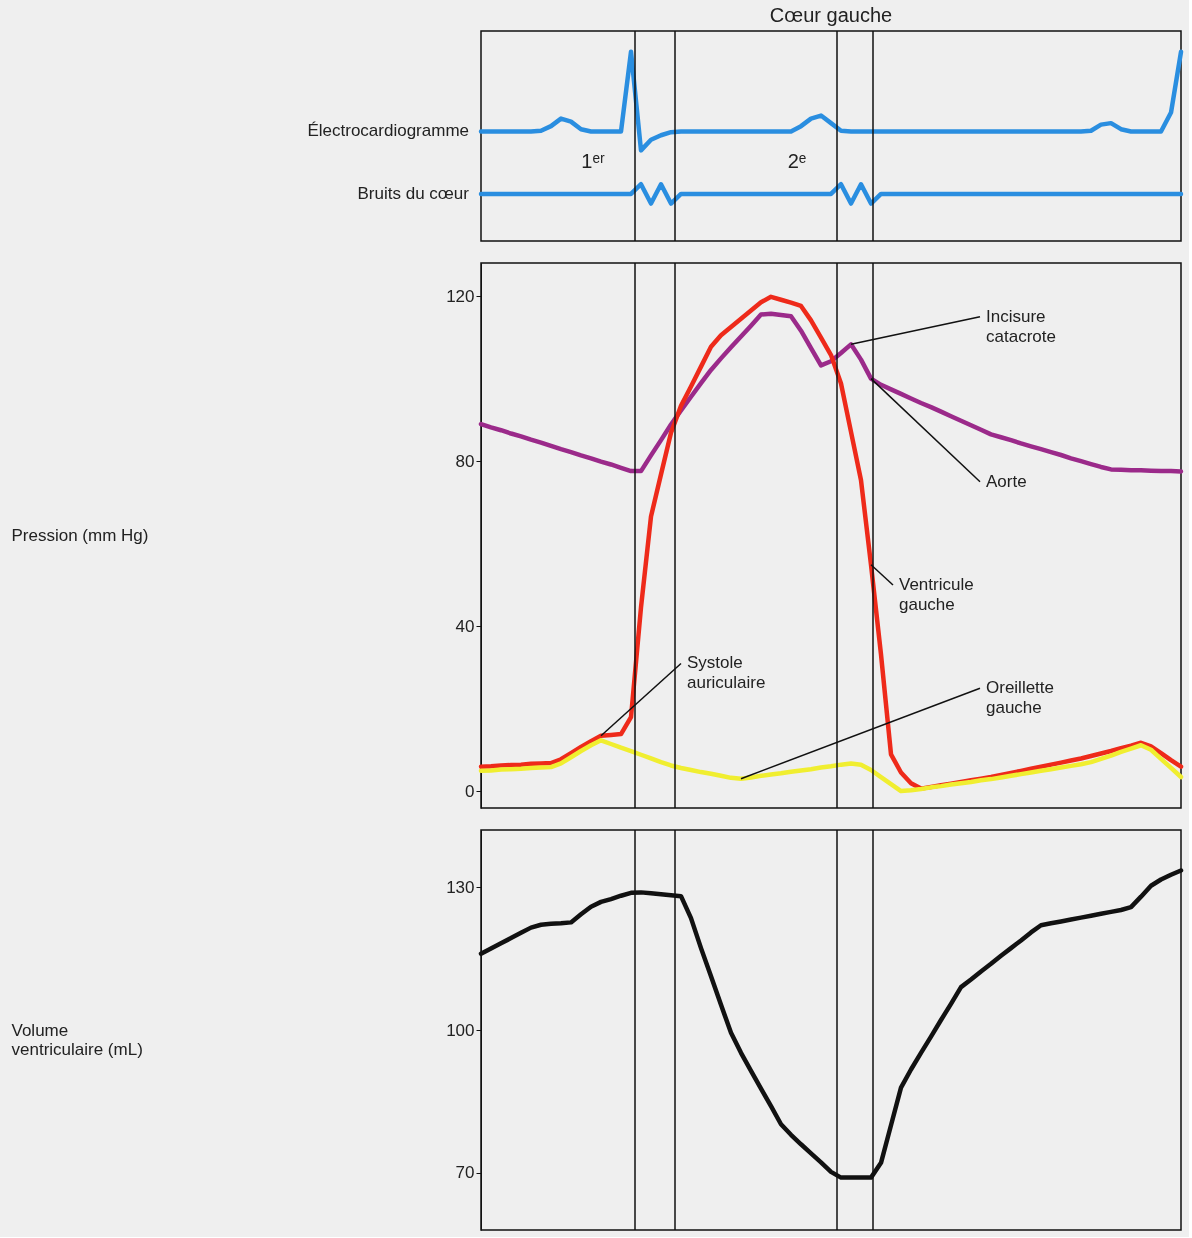 This screenshot has width=1192, height=1238. What do you see at coordinates (593, 160) in the screenshot?
I see `annotation: 1ᵉʳ` at bounding box center [593, 160].